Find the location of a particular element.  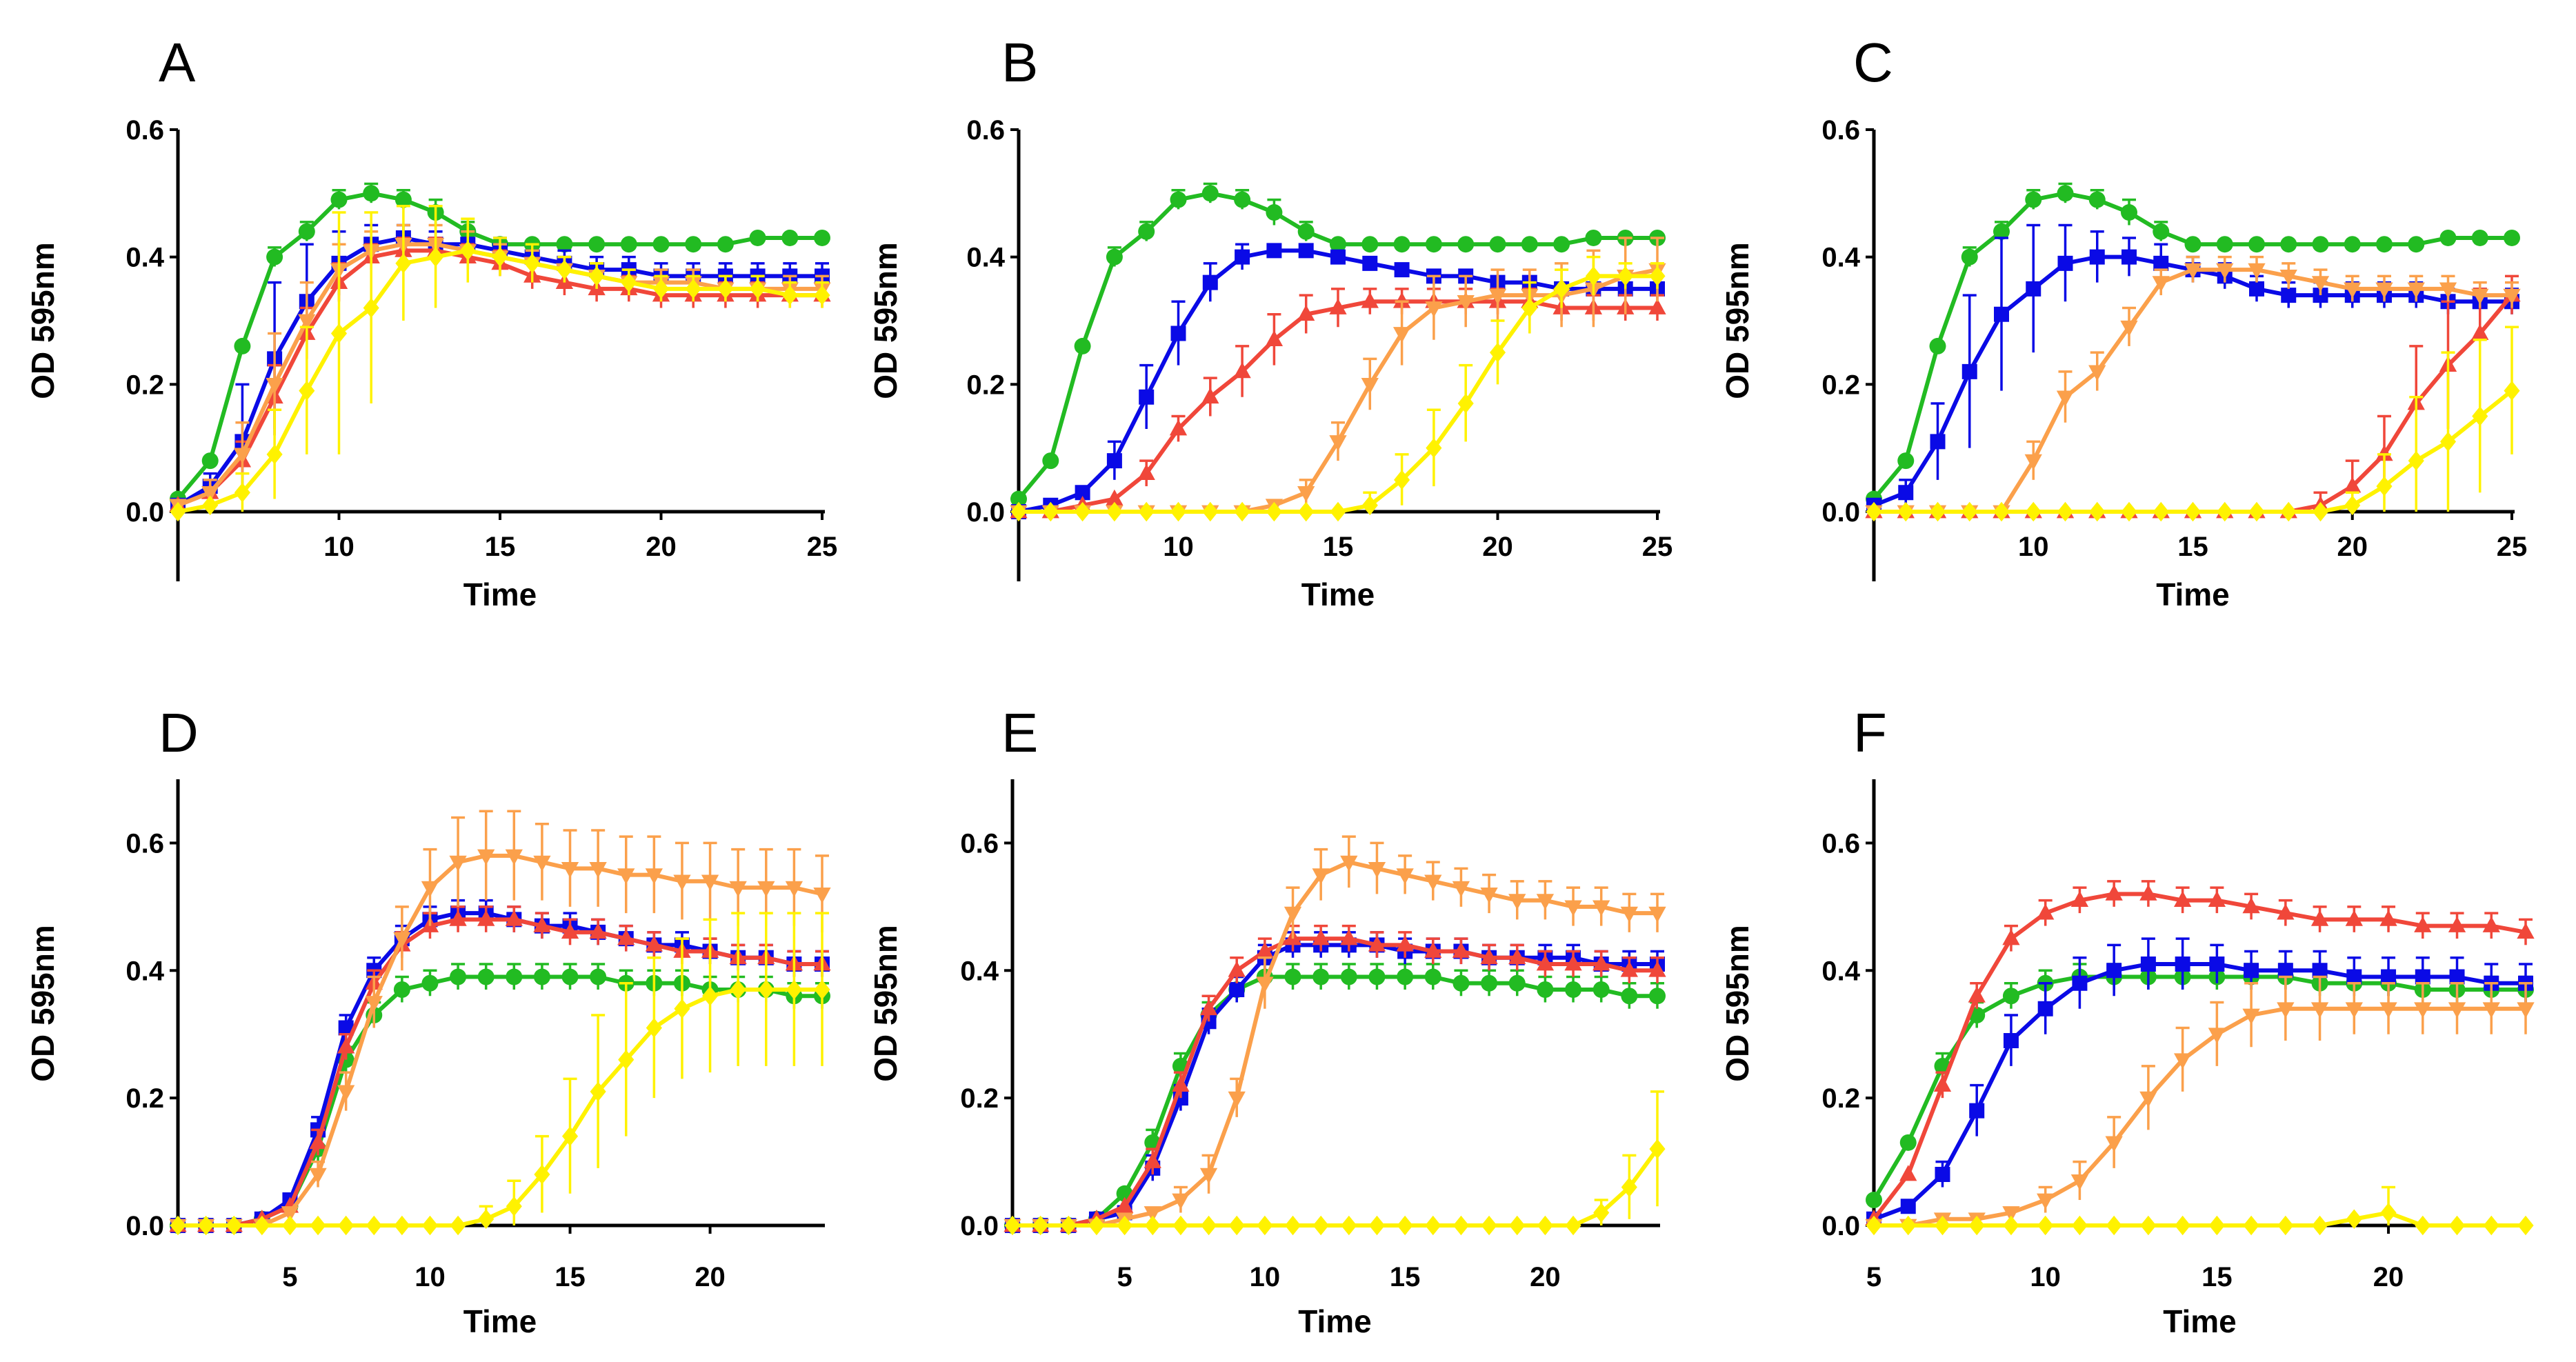

panel-letter: E is located at coordinates (1019, 732).